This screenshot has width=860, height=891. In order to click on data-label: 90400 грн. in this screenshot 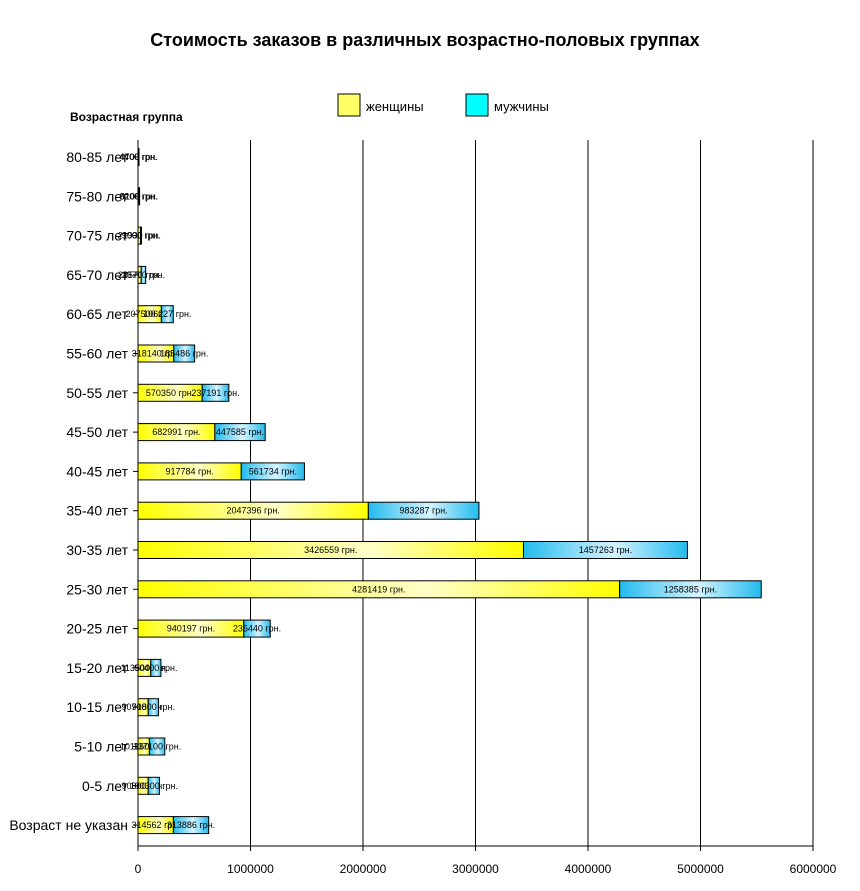, I will do `click(155, 668)`.